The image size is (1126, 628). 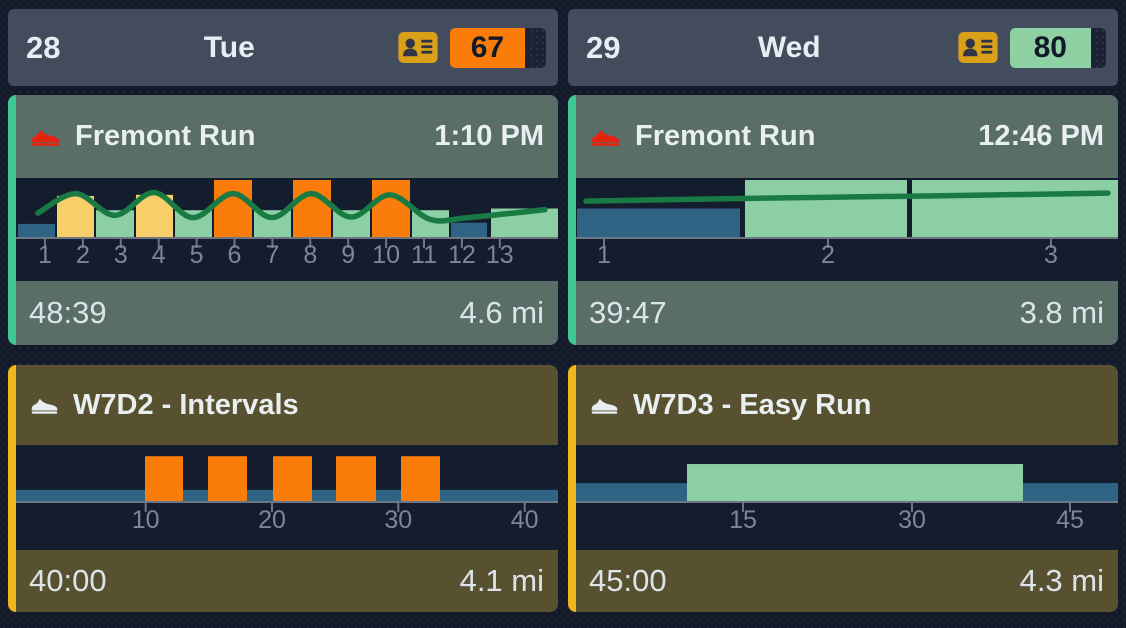 I want to click on workout-distance: 4.1 mi, so click(x=501, y=580).